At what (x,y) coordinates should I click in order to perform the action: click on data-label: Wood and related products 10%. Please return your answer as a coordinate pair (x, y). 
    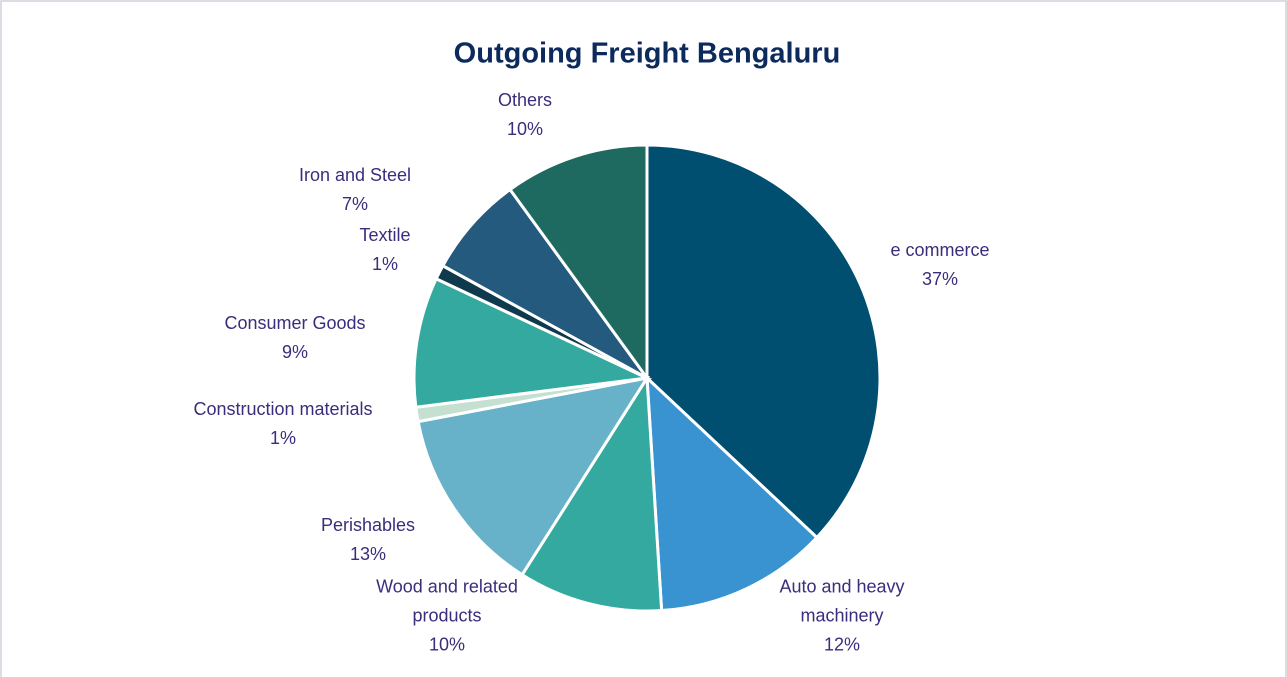
    Looking at the image, I should click on (447, 616).